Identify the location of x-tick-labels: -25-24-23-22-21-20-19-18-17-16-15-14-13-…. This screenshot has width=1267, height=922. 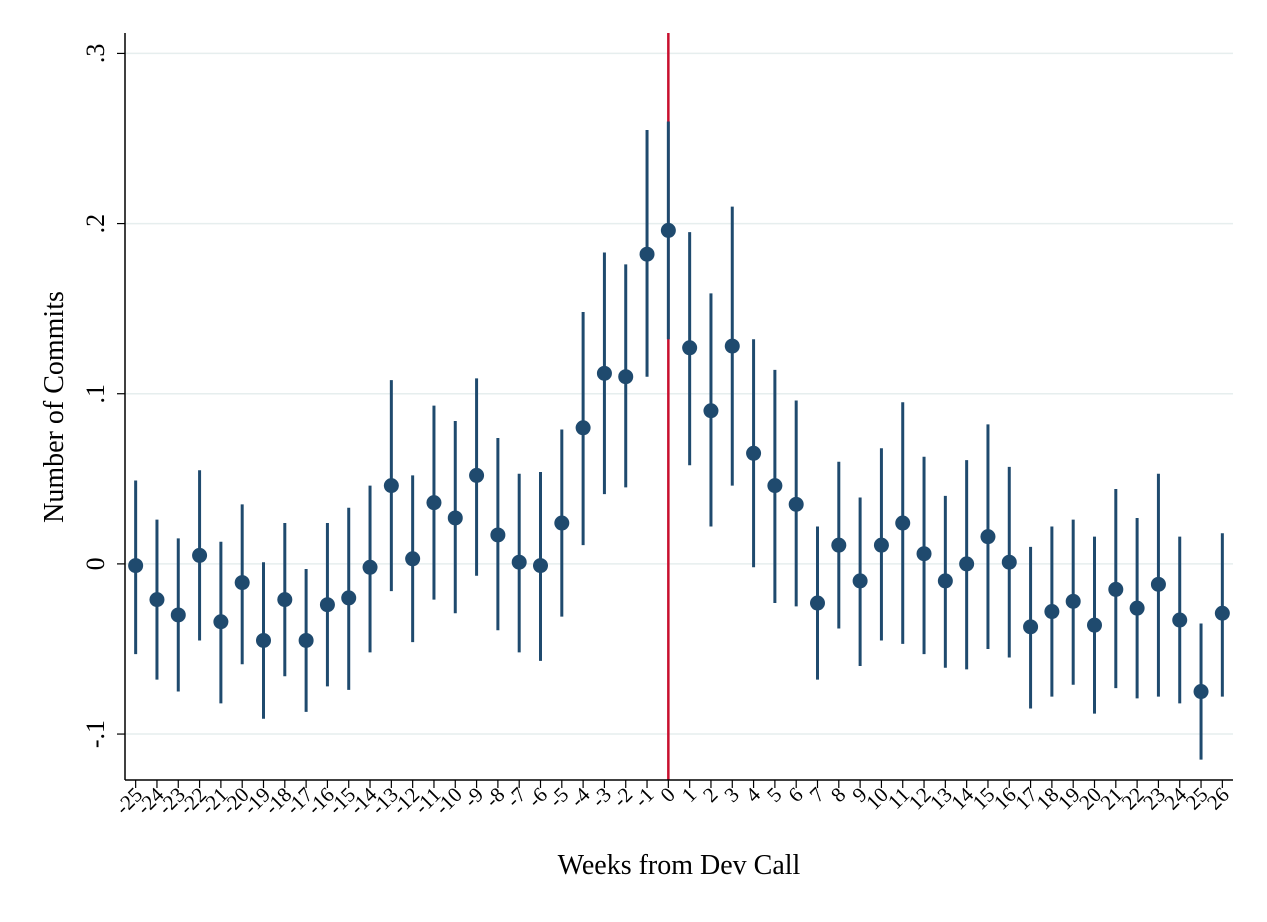
(671, 800).